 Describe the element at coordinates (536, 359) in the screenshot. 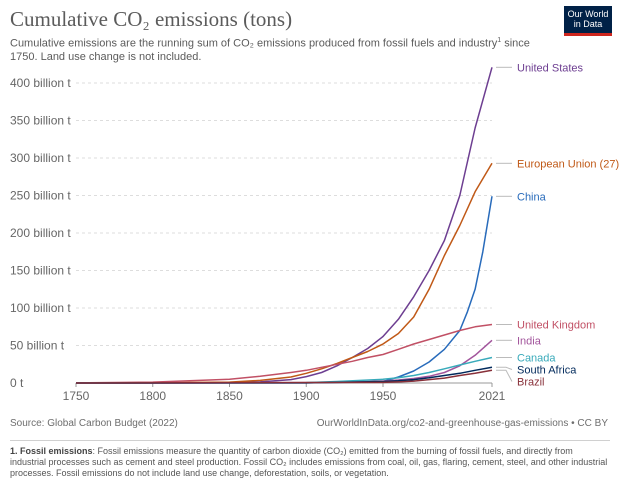

I see `series-label: Canada` at that location.